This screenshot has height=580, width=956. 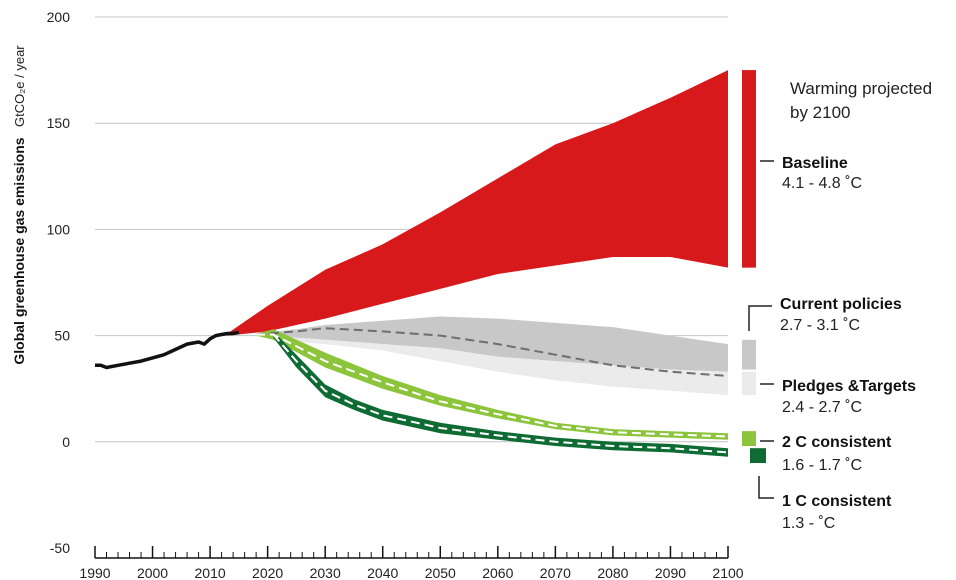 I want to click on x-tick-label-1990: 1990, so click(x=94, y=572).